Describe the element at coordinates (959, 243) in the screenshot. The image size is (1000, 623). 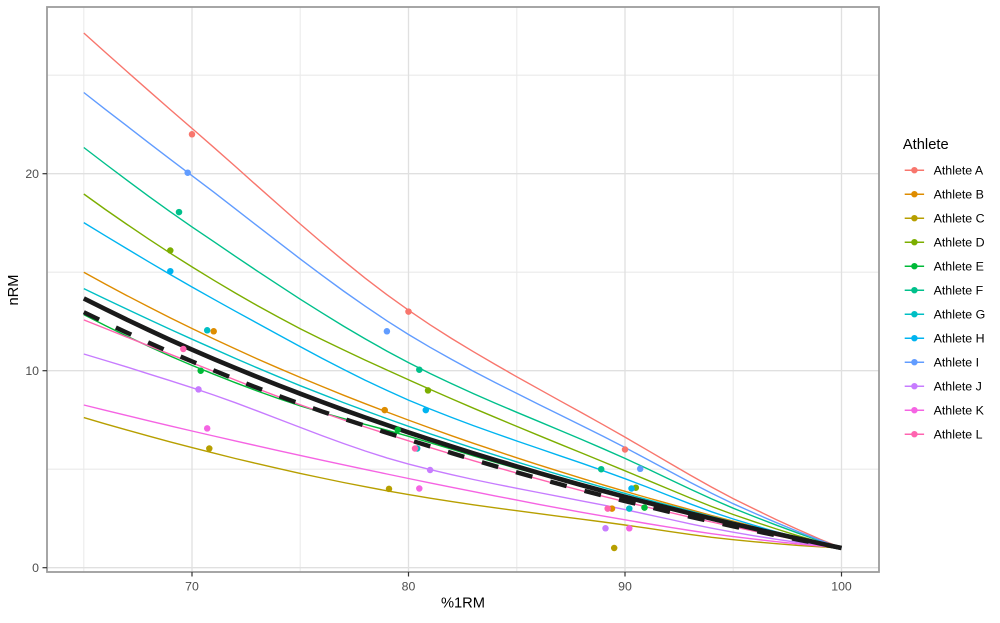
I see `svg-text: Athlete D` at that location.